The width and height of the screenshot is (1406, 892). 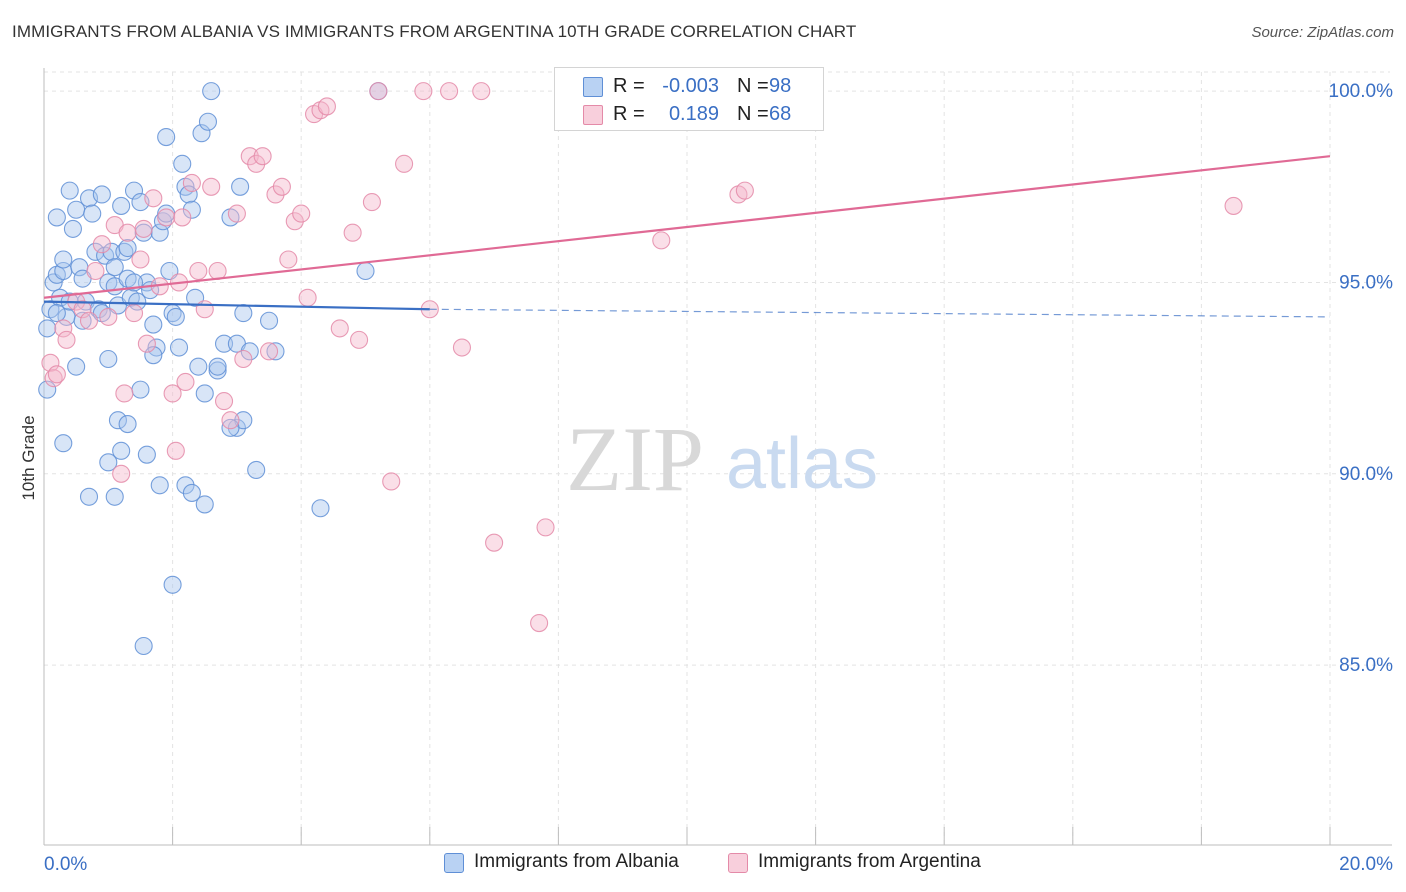 What do you see at coordinates (1366, 864) in the screenshot?
I see `x-tick-label: 20.0%` at bounding box center [1366, 864].